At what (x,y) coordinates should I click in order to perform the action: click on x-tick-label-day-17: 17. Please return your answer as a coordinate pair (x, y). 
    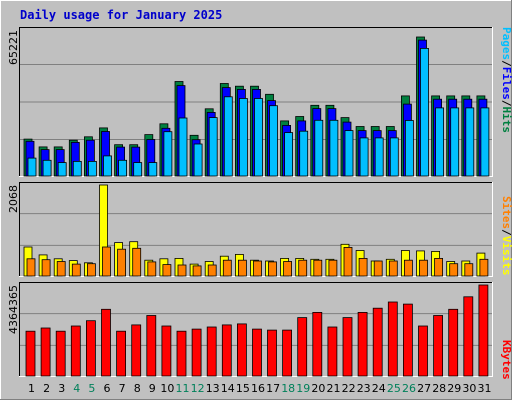
    Looking at the image, I should click on (273, 388).